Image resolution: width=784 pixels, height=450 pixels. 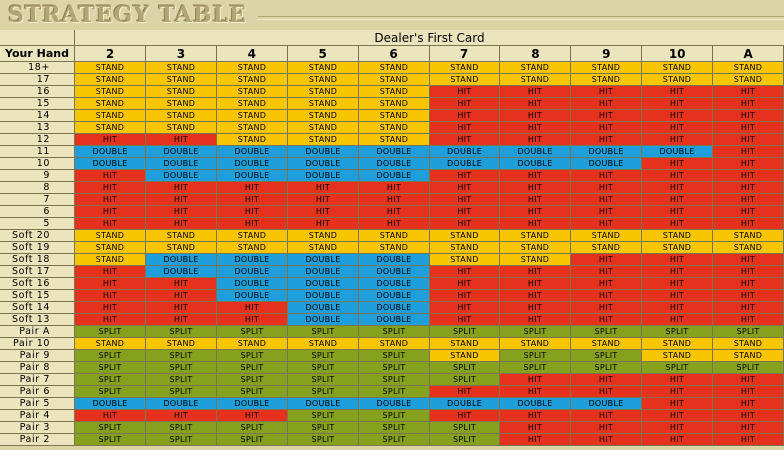 What do you see at coordinates (37, 127) in the screenshot?
I see `hand-label: 13` at bounding box center [37, 127].